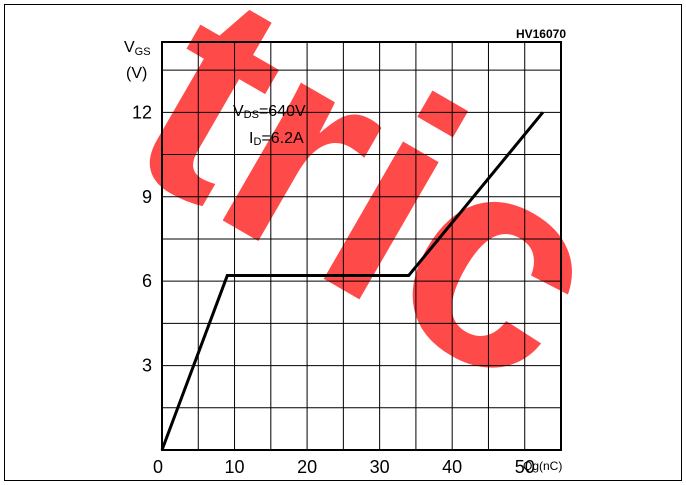  Describe the element at coordinates (282, 111) in the screenshot. I see `annotation-vds-value: =640V` at that location.